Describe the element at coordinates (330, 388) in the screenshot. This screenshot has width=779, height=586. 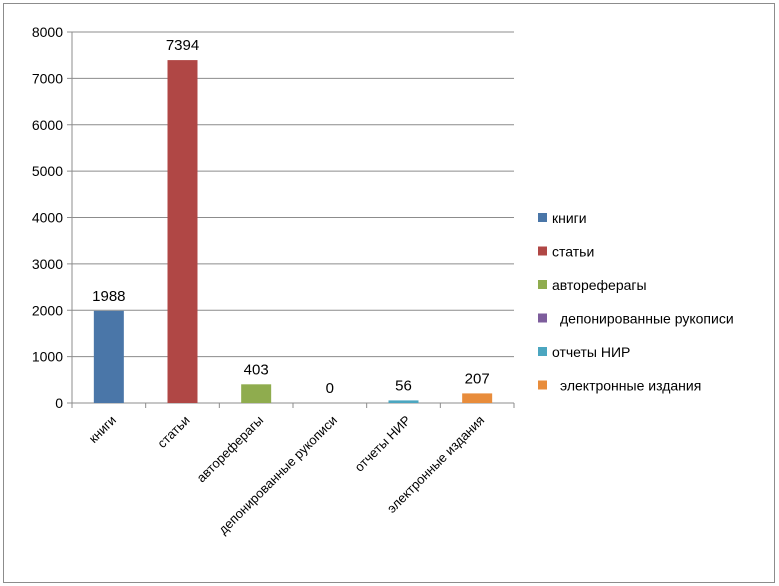
I see `data-label: 0` at that location.